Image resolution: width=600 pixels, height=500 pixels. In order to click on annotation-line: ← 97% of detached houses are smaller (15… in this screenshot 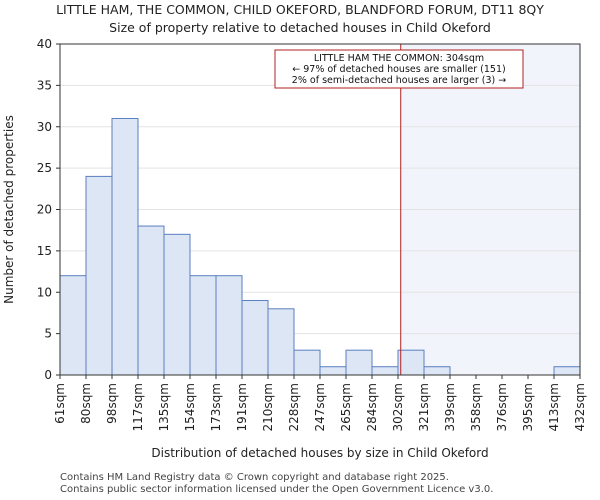, I will do `click(398, 69)`.